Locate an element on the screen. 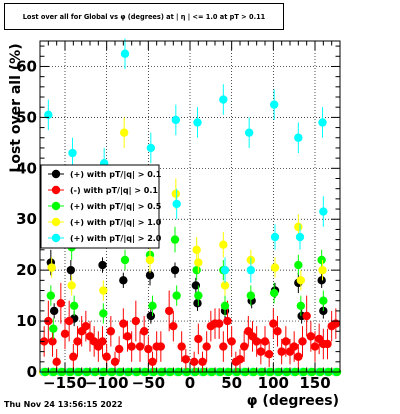 The image size is (400, 414). x-tick-label: −100 is located at coordinates (107, 383).